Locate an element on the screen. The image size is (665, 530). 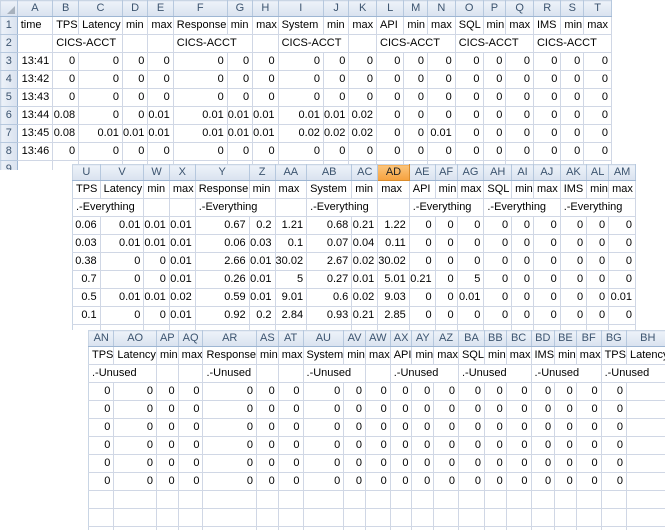
metric-label-cell: max is located at coordinates (597, 25).